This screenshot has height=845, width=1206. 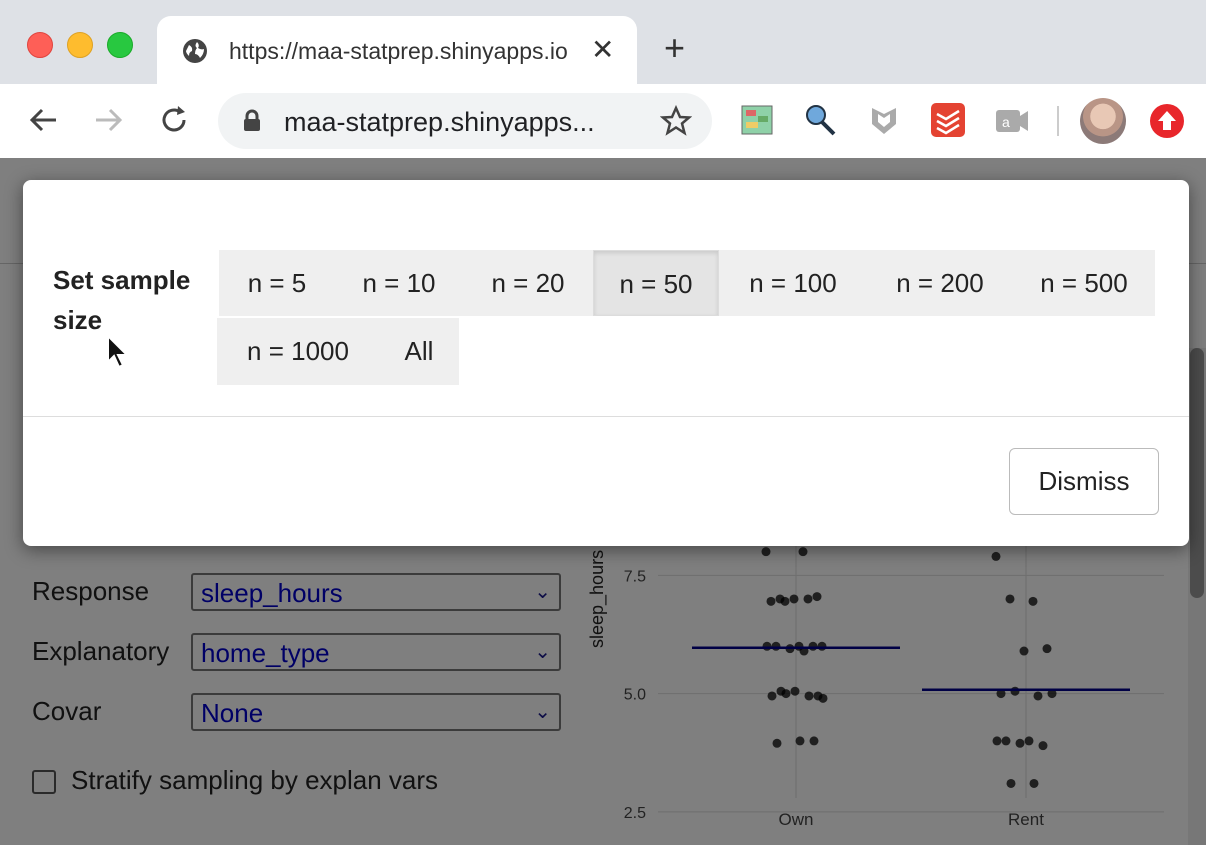 What do you see at coordinates (419, 351) in the screenshot?
I see `sample-size-option: All` at bounding box center [419, 351].